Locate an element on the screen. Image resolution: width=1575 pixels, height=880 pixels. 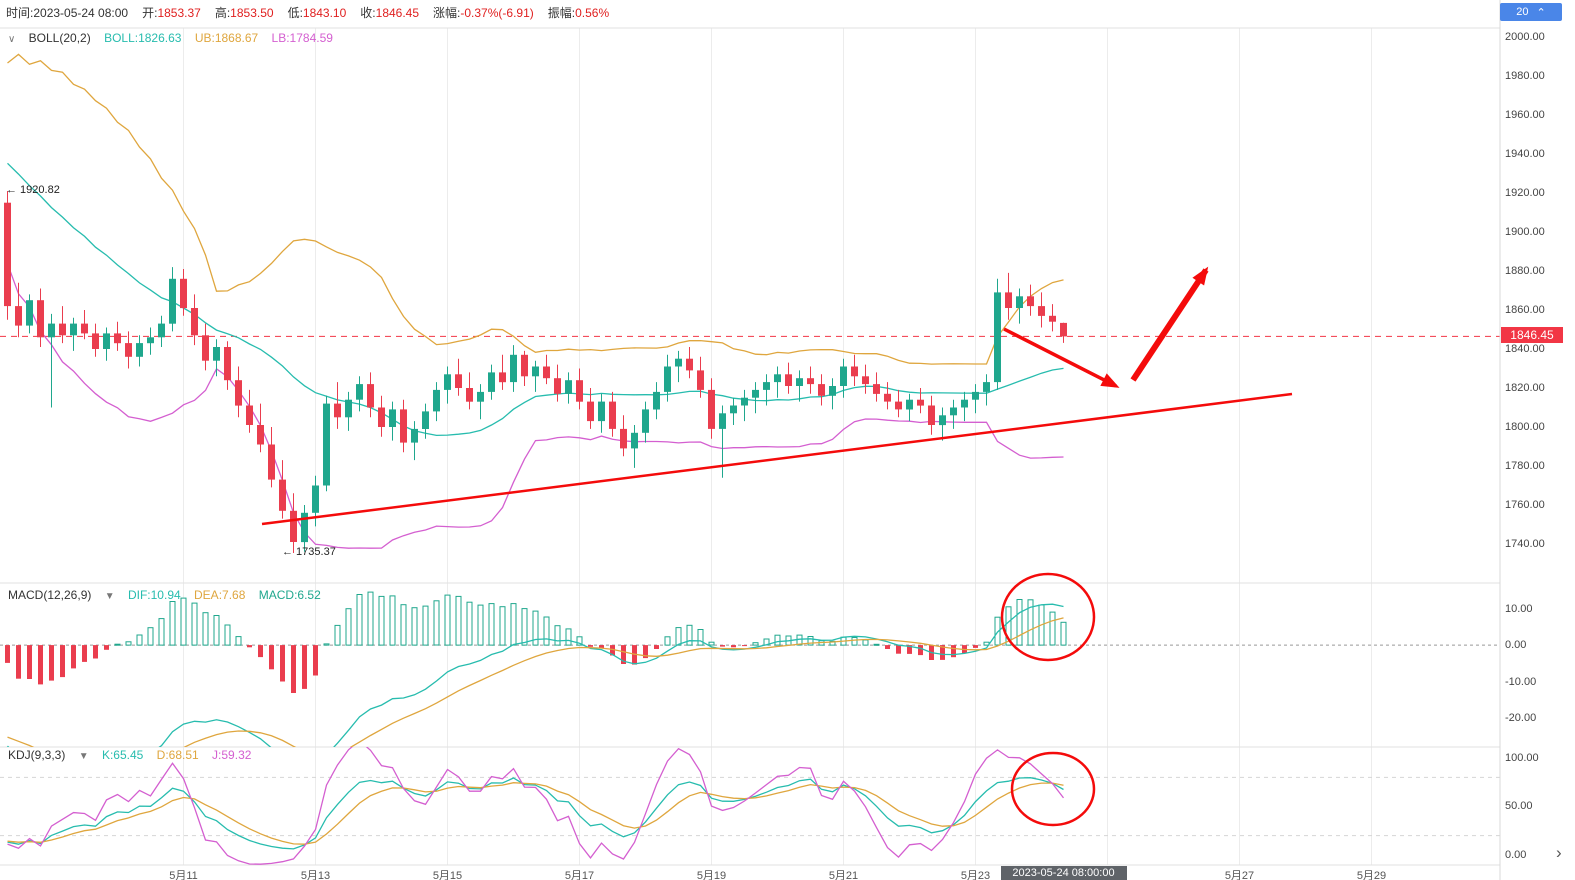
kdj-j-value: J:59.32 is located at coordinates (232, 755).